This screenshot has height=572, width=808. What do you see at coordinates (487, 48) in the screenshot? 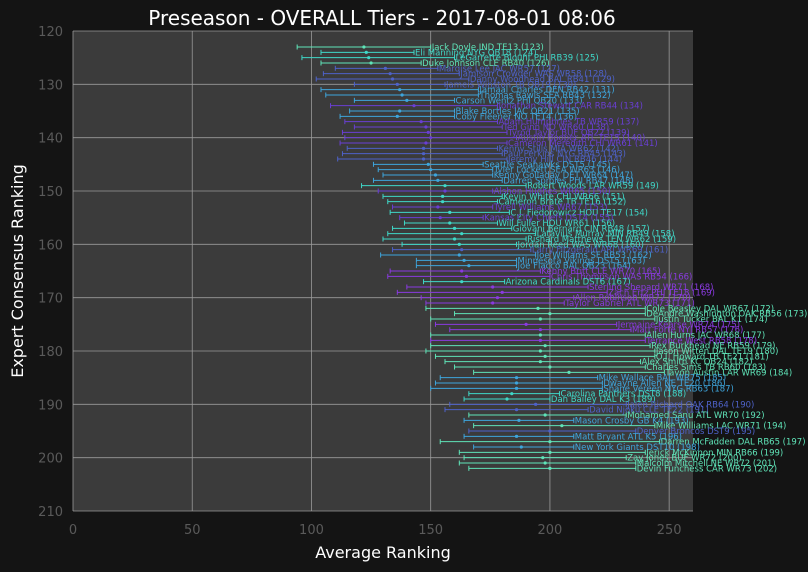
I see `point-label: Jack Doyle IND TE13 (123)` at bounding box center [487, 48].